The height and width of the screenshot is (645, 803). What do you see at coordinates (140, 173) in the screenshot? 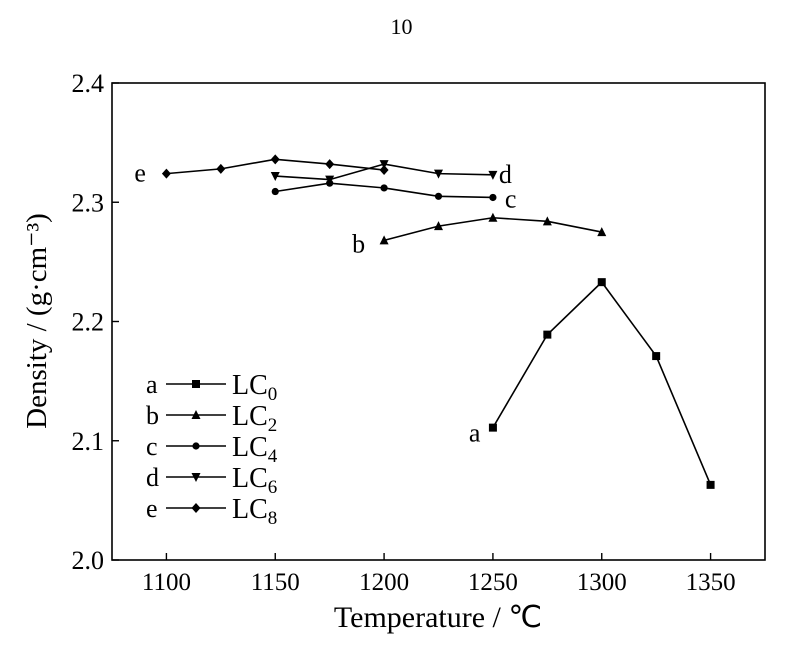
I see `series-e-curve-label: e` at bounding box center [140, 173].